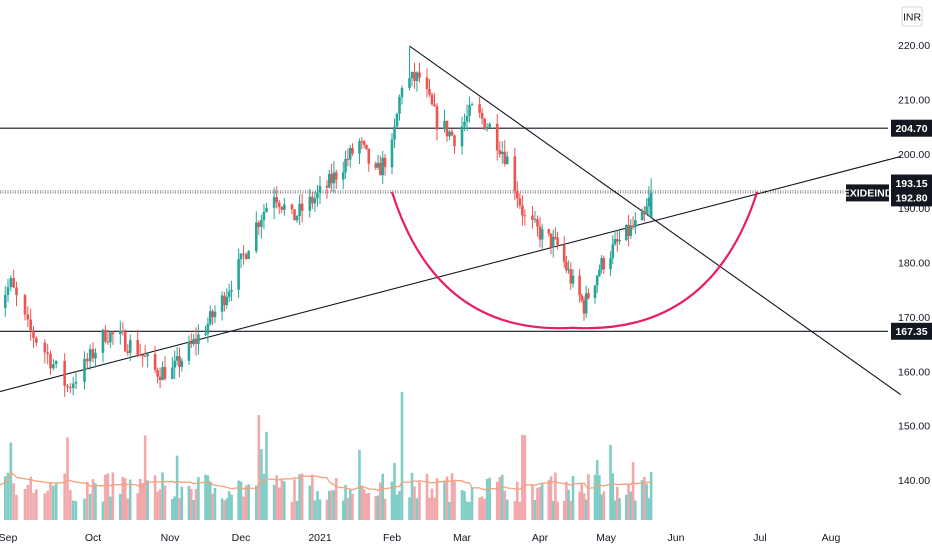 The height and width of the screenshot is (550, 932). What do you see at coordinates (911, 129) in the screenshot?
I see `price-label-text: 204.70` at bounding box center [911, 129].